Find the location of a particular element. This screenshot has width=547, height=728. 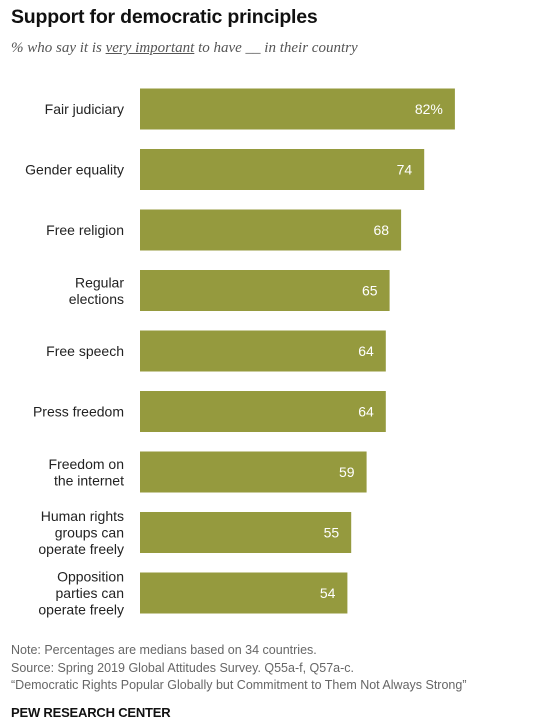

category-label-5: Free speech is located at coordinates (85, 351).